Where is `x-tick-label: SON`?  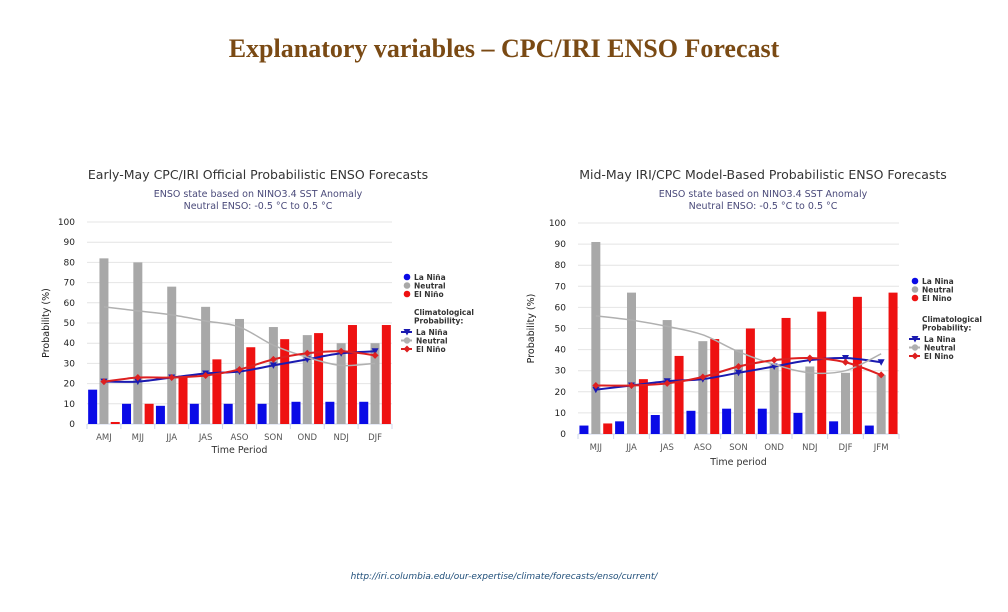
x-tick-label: SON is located at coordinates (738, 448).